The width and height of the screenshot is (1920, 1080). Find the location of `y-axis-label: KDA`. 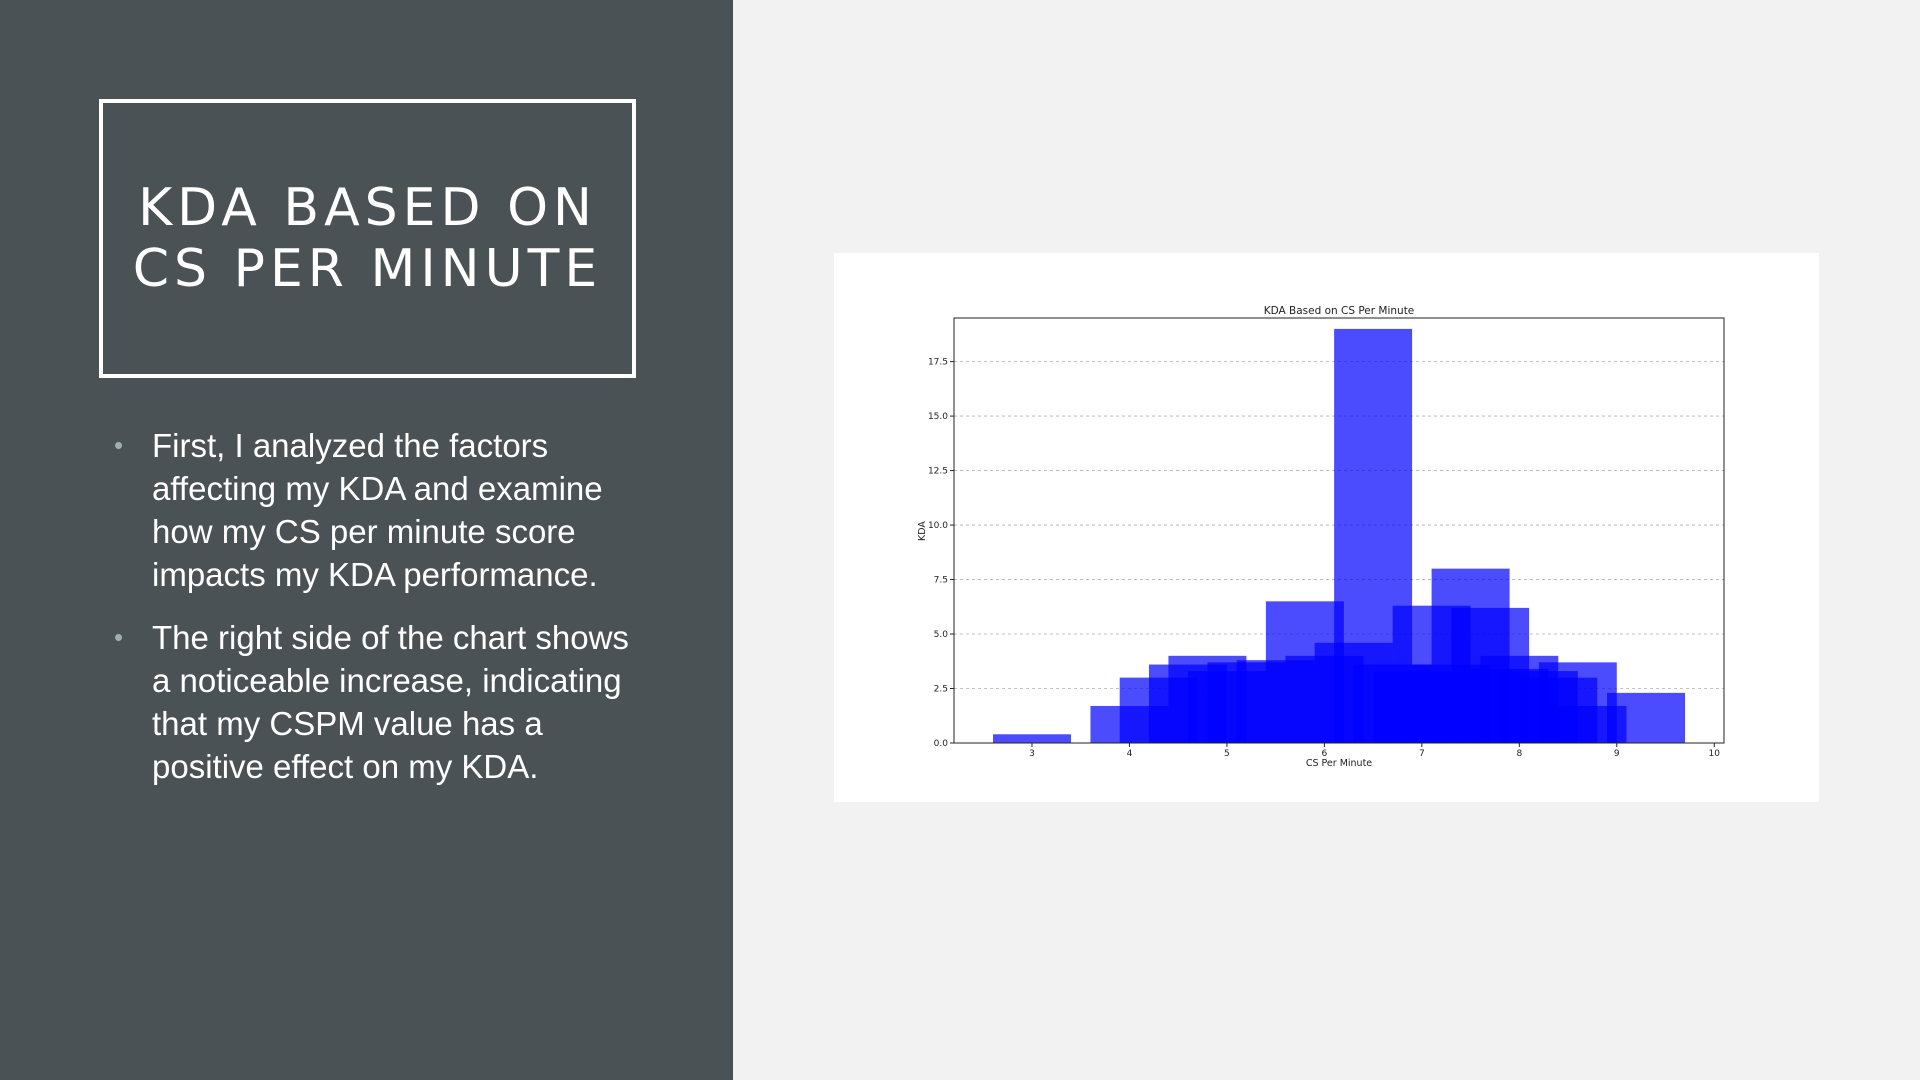

y-axis-label: KDA is located at coordinates (922, 531).